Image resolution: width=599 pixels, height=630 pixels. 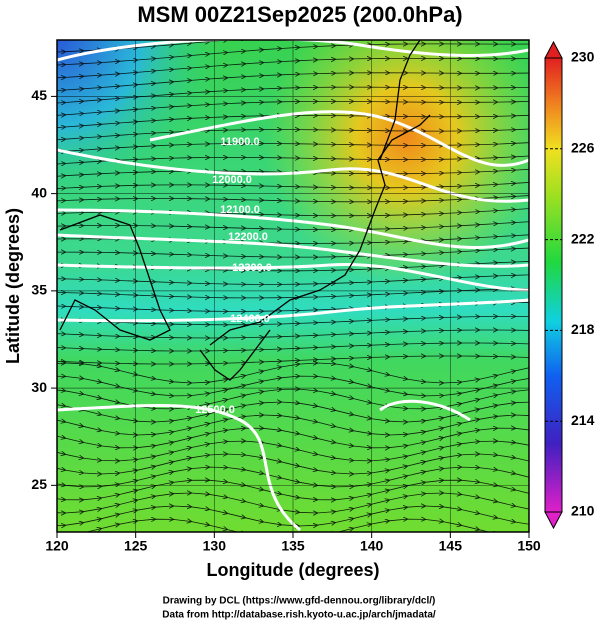 I want to click on contour-label: 11900.0, so click(x=239, y=142).